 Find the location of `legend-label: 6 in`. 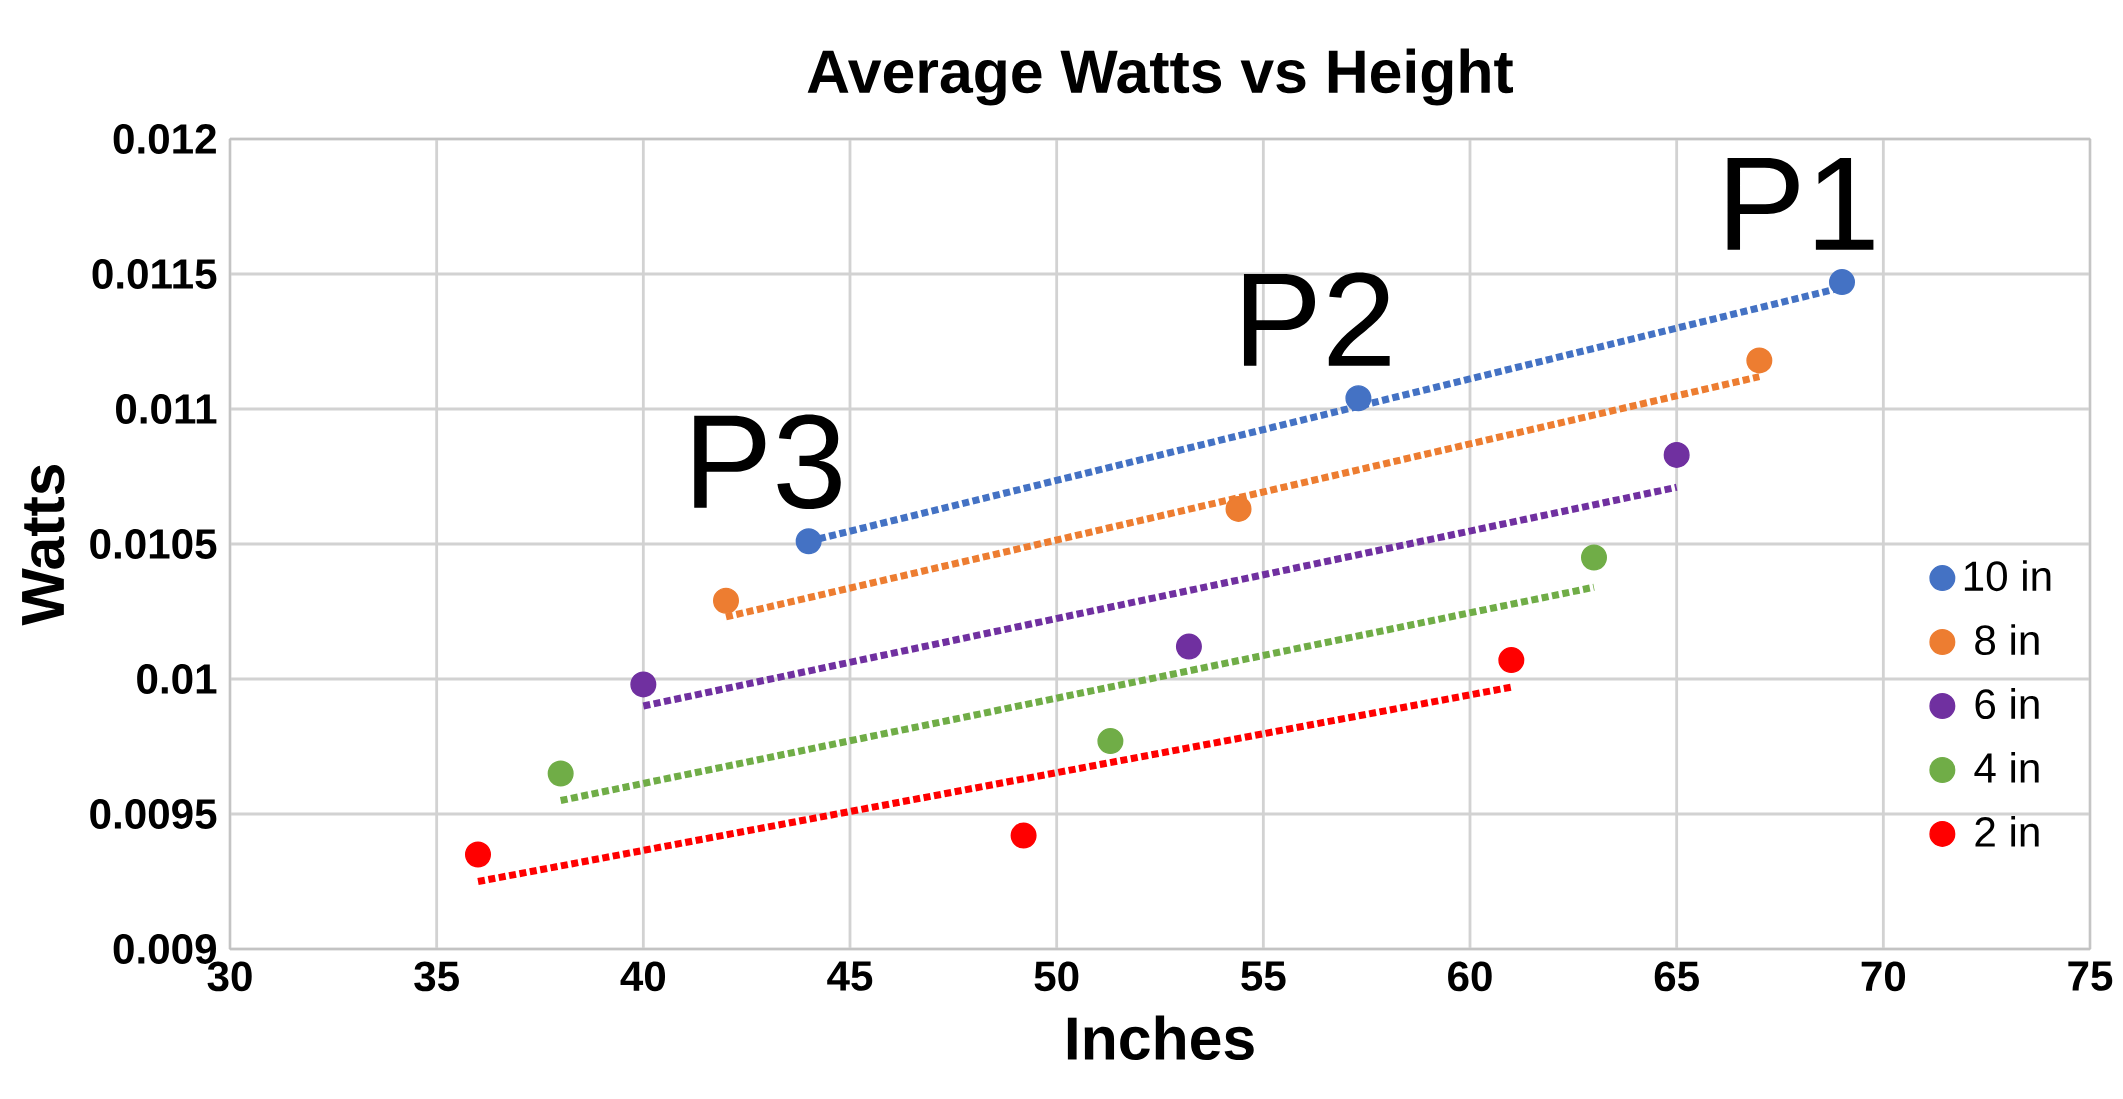

legend-label: 6 in is located at coordinates (2007, 704).